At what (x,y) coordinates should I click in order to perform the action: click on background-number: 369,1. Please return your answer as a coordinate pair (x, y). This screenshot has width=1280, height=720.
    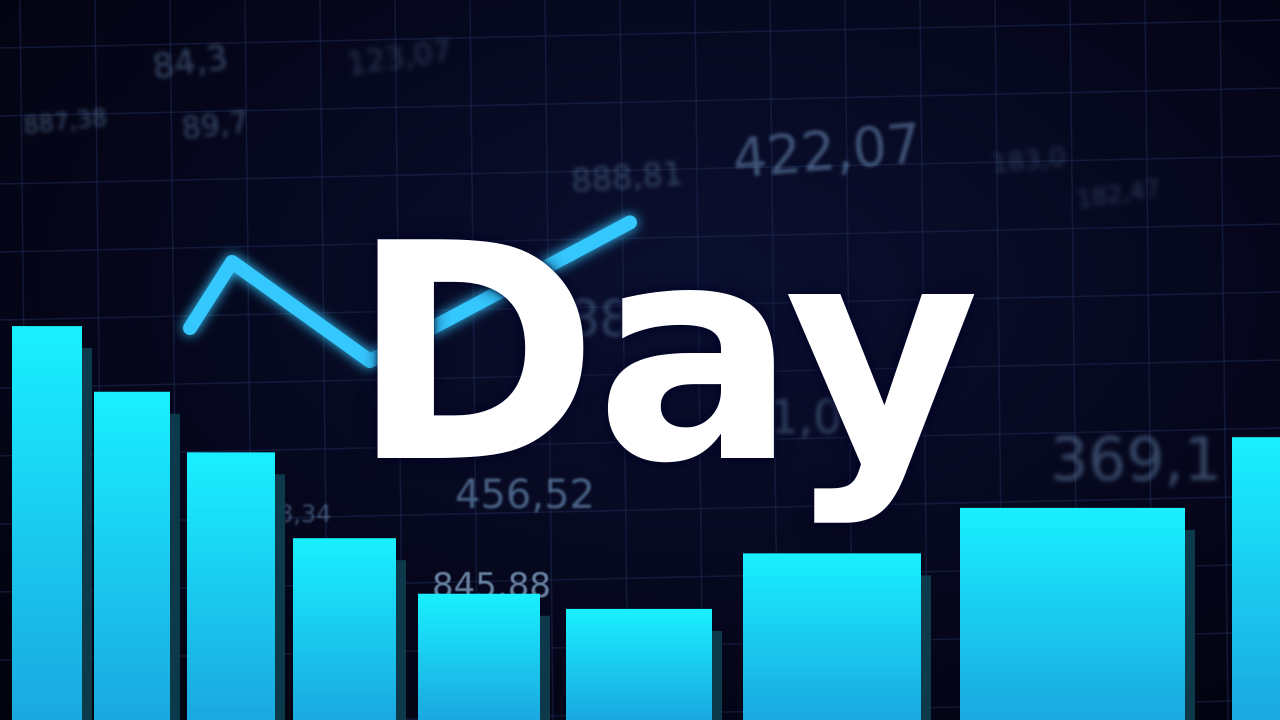
    Looking at the image, I should click on (1136, 460).